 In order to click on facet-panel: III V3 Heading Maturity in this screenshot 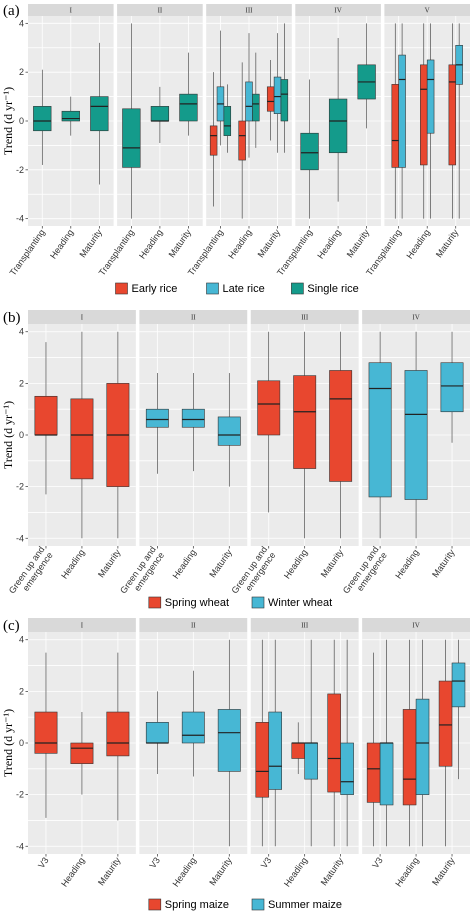, I will do `click(304, 753)`.